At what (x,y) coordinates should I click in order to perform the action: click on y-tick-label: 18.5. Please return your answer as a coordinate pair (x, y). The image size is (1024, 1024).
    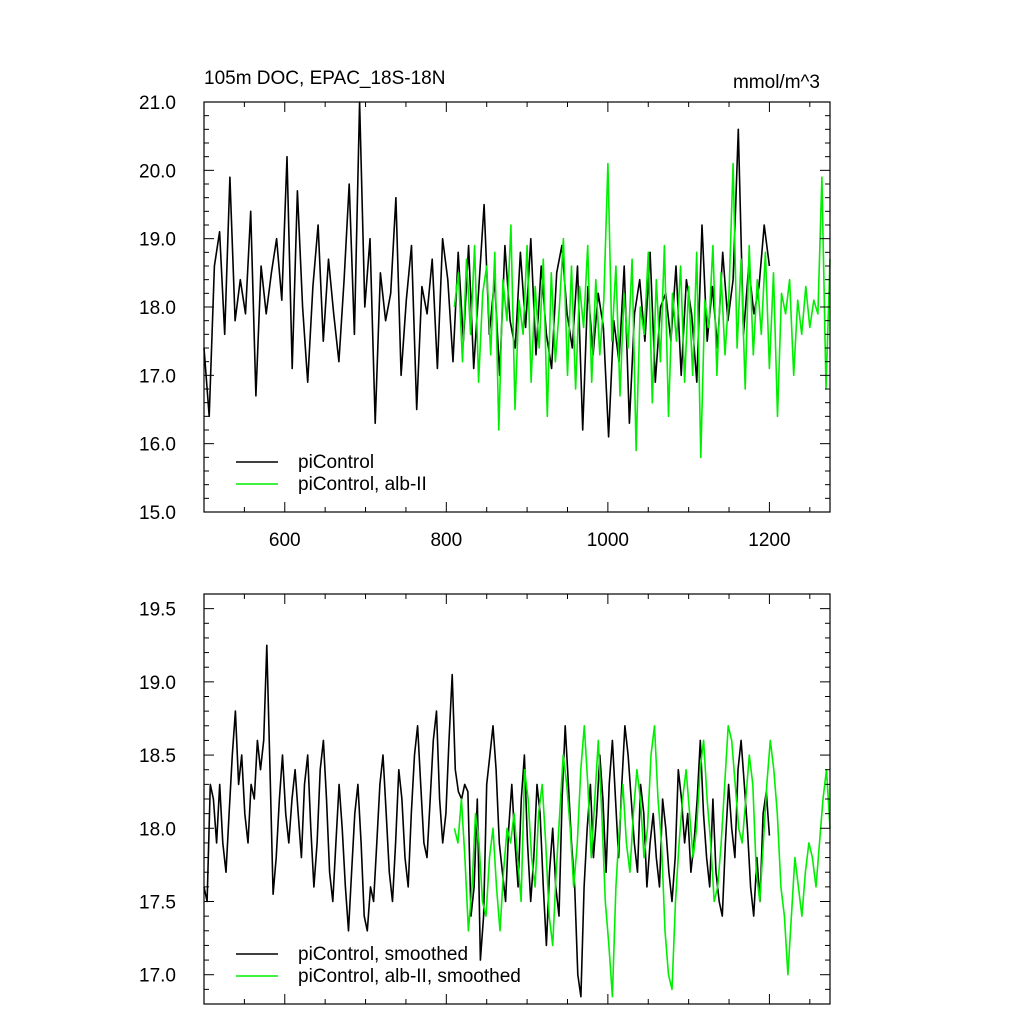
    Looking at the image, I should click on (157, 756).